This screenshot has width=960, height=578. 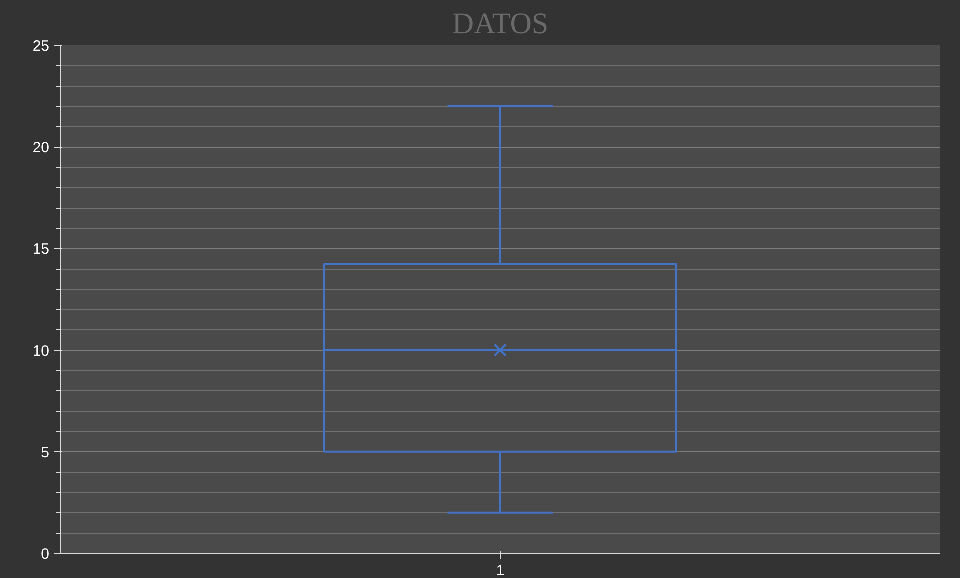 What do you see at coordinates (45, 453) in the screenshot?
I see `y-tick-label: 5` at bounding box center [45, 453].